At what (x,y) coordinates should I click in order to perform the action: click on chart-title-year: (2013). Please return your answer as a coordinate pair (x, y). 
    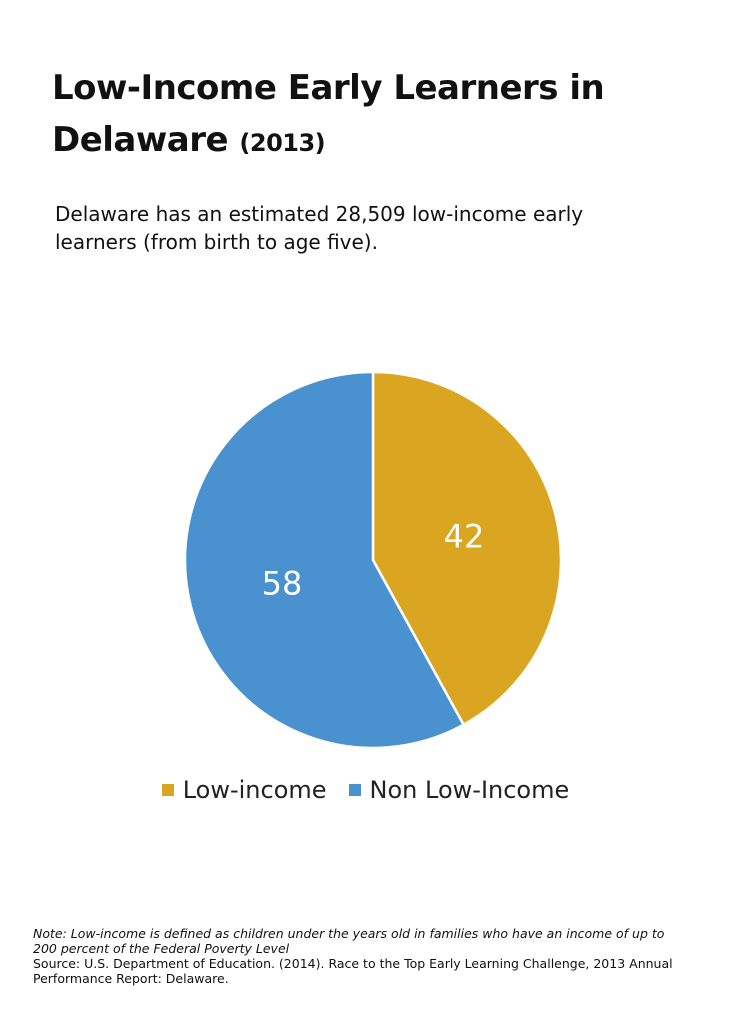
    Looking at the image, I should click on (282, 143).